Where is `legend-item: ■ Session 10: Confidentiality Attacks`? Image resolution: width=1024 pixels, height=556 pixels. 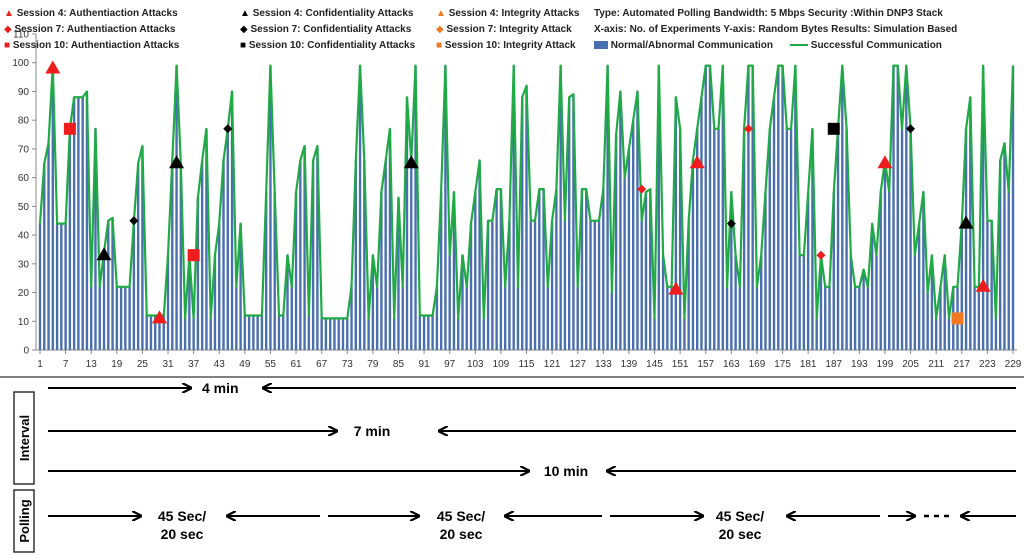 legend-item: ■ Session 10: Confidentiality Attacks is located at coordinates (328, 45).